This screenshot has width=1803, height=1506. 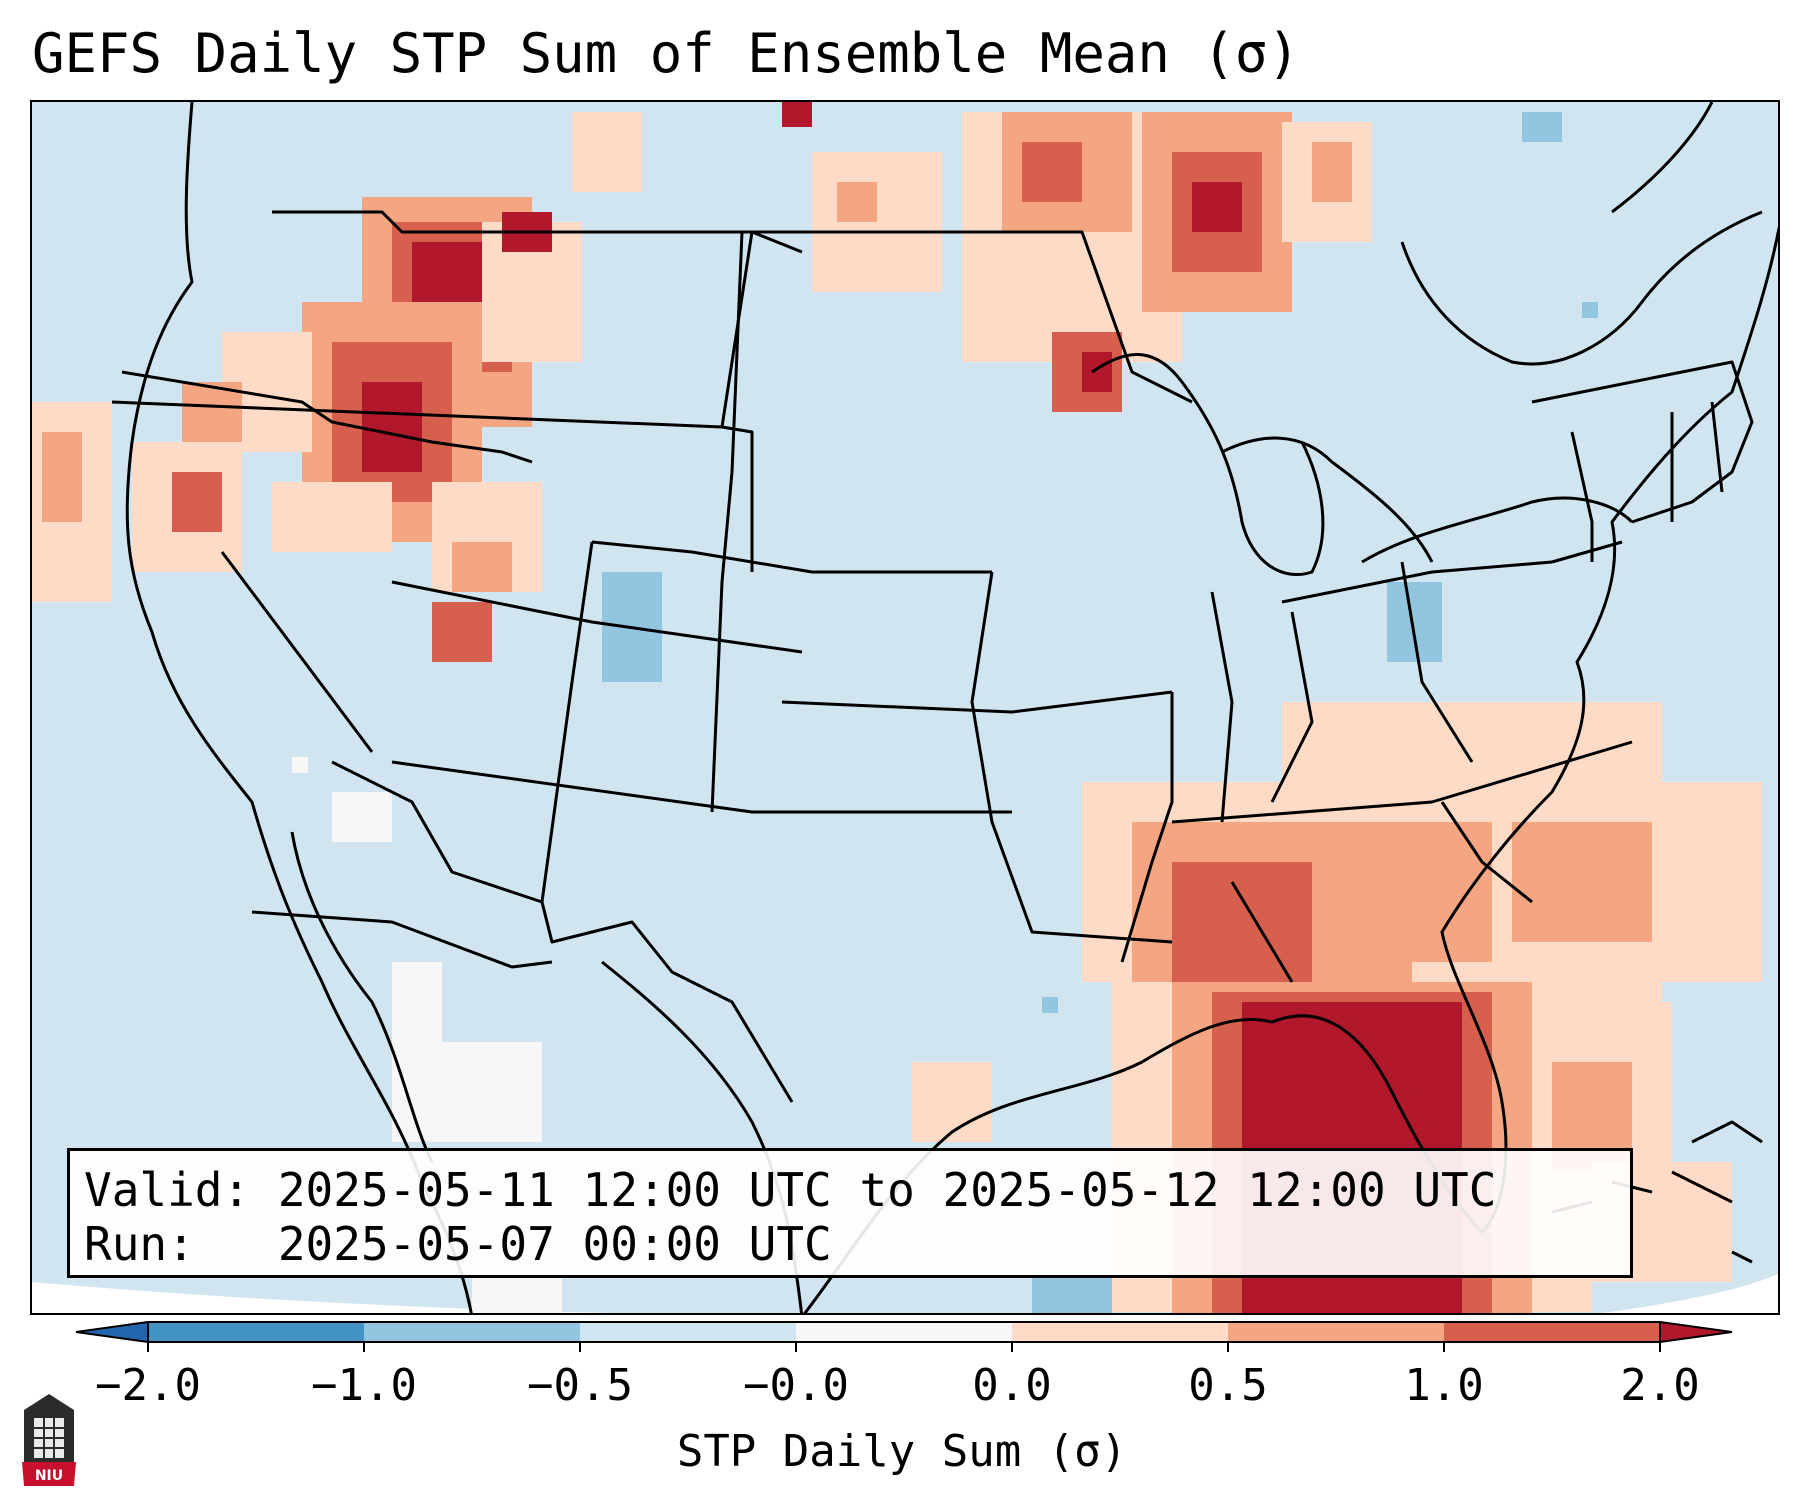 I want to click on niu-logo-text: NIU, so click(x=49, y=1476).